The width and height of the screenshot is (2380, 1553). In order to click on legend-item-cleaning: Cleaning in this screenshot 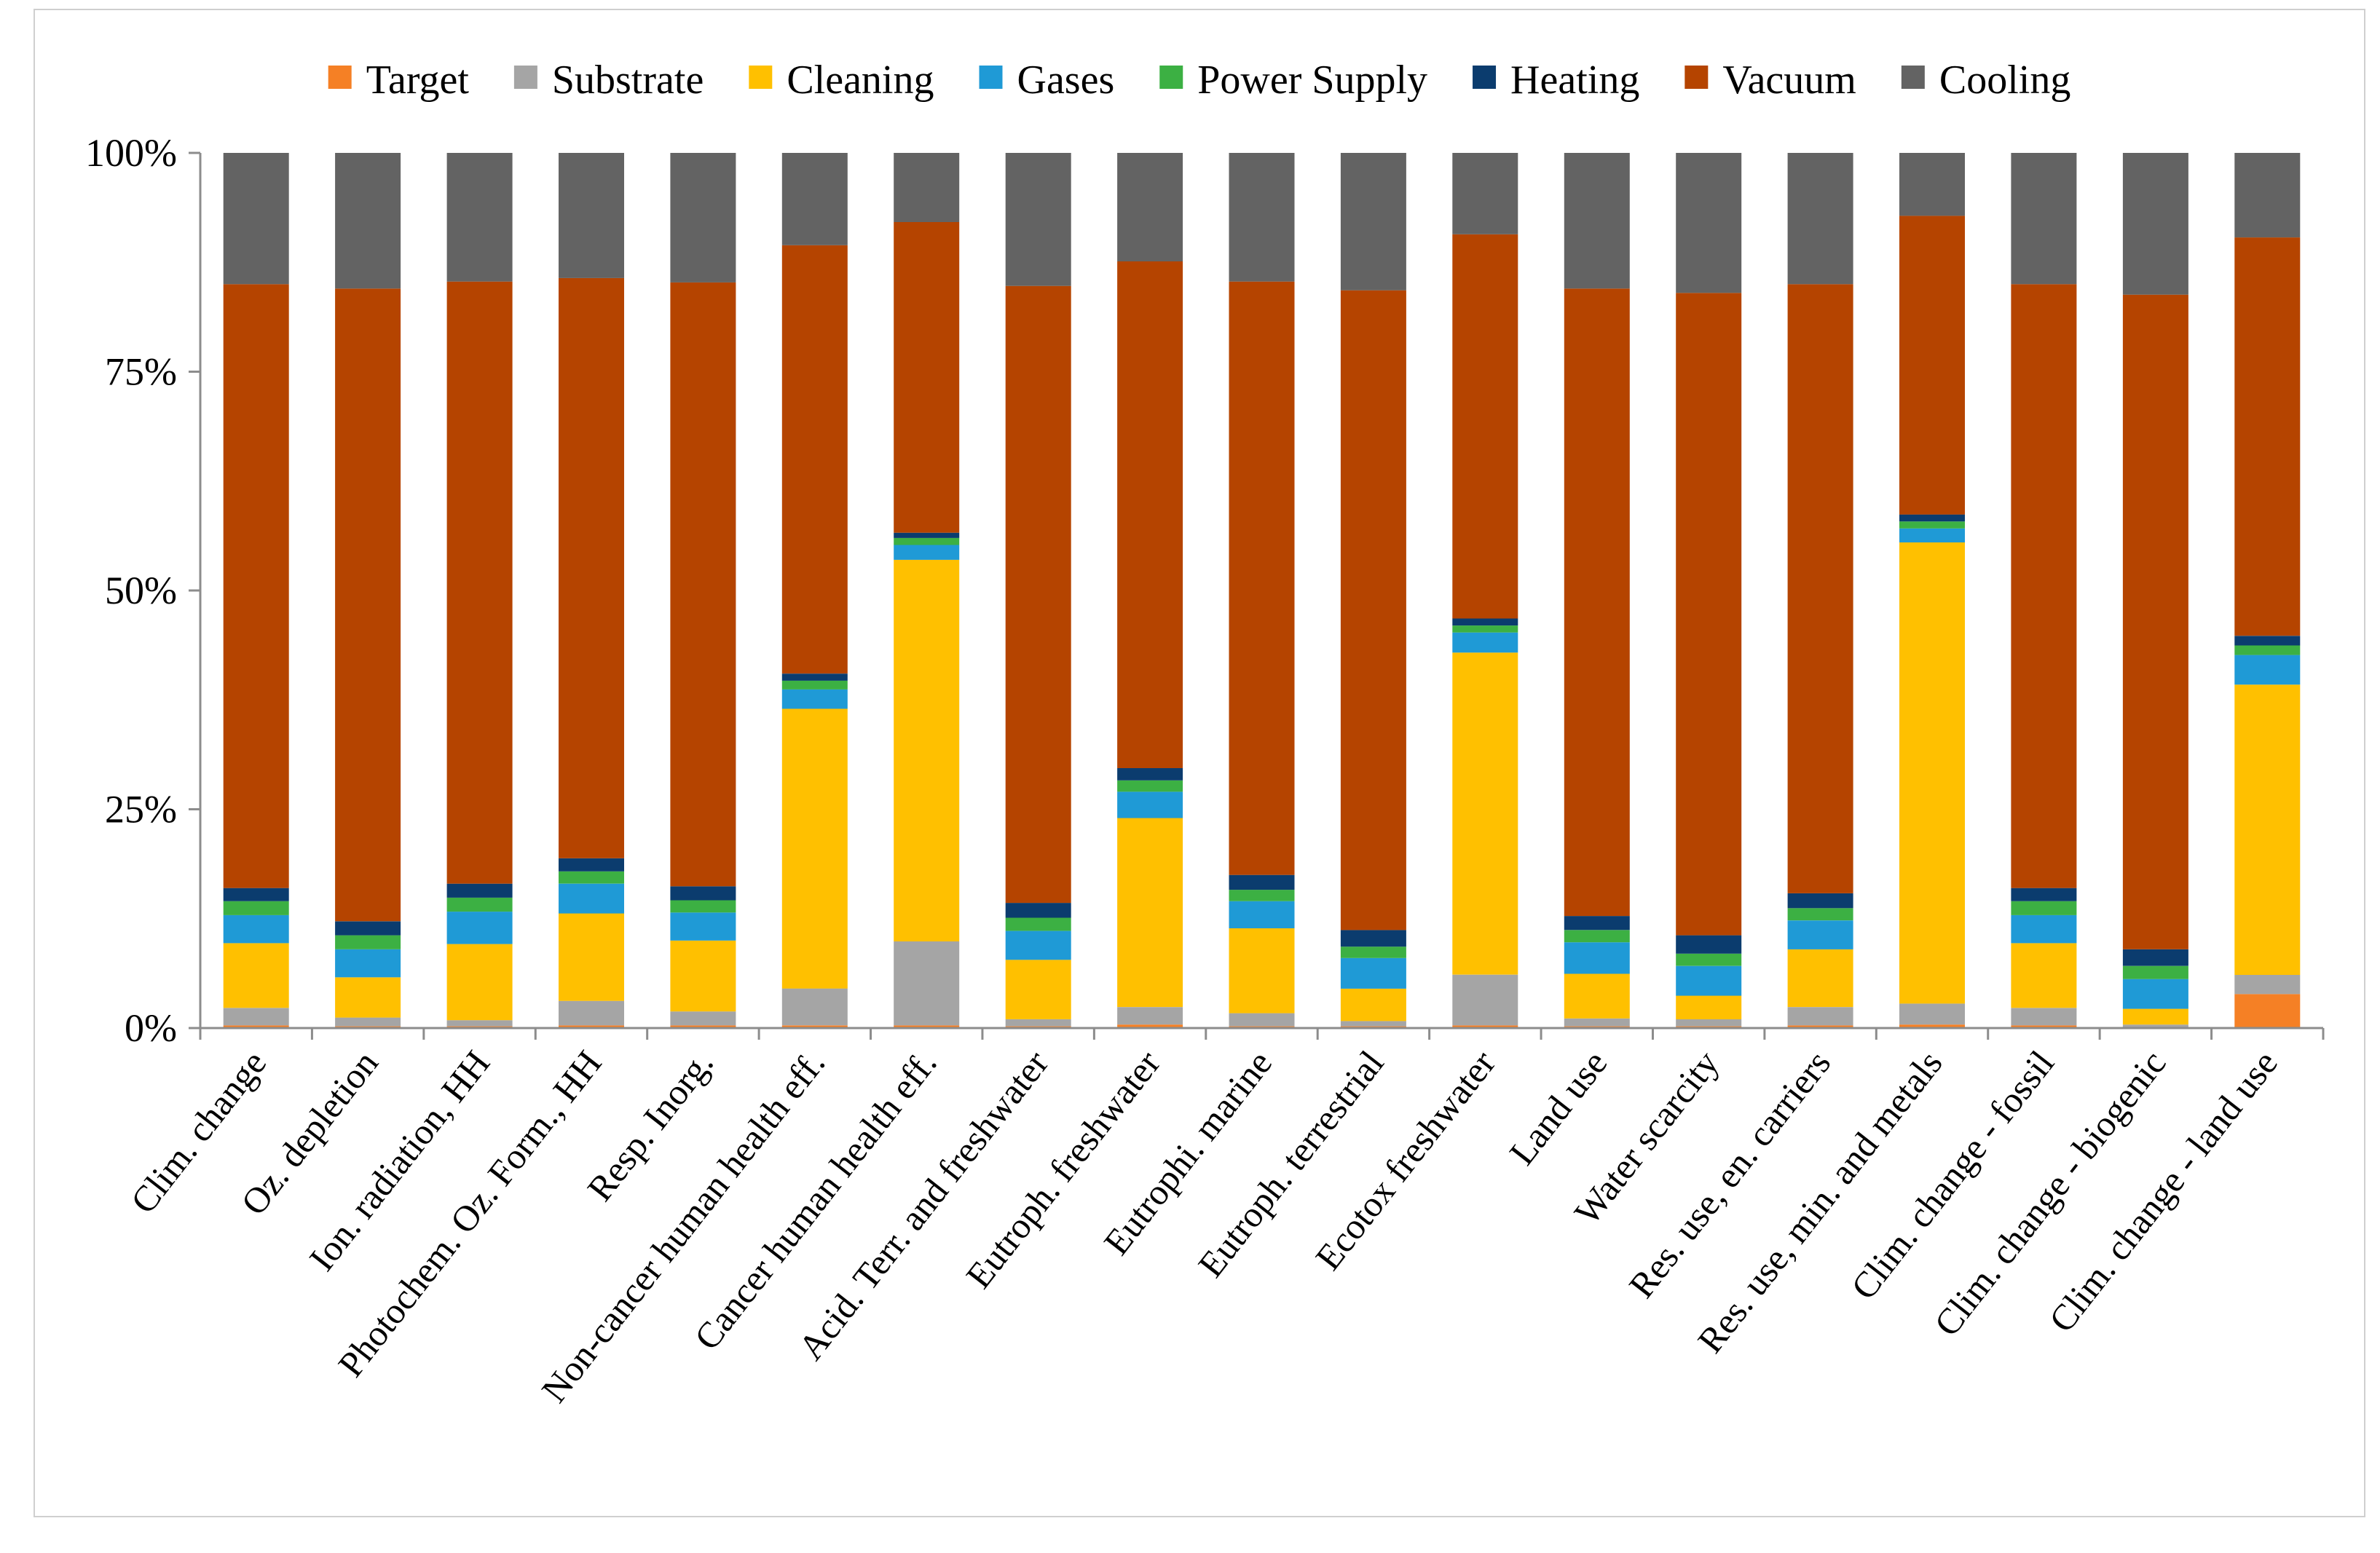, I will do `click(841, 80)`.